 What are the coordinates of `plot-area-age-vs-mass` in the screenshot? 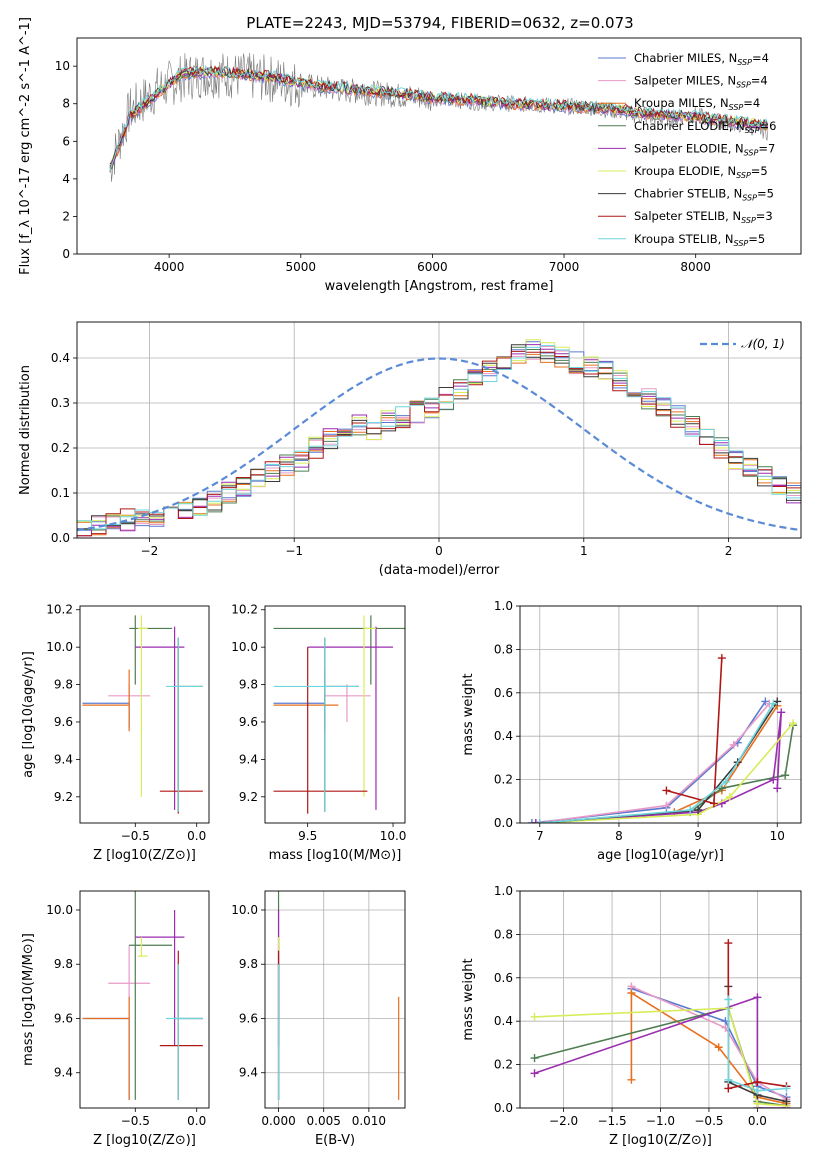 It's located at (339, 714).